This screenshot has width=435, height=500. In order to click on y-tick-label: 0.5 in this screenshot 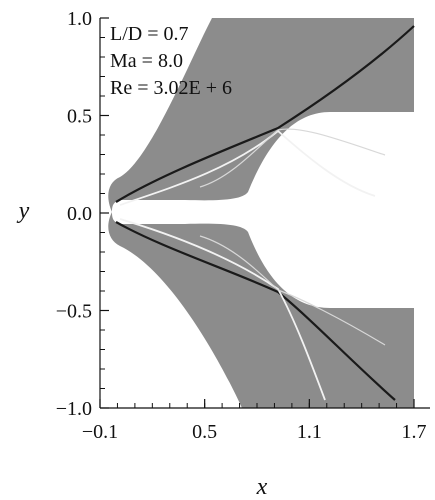, I will do `click(79, 117)`.